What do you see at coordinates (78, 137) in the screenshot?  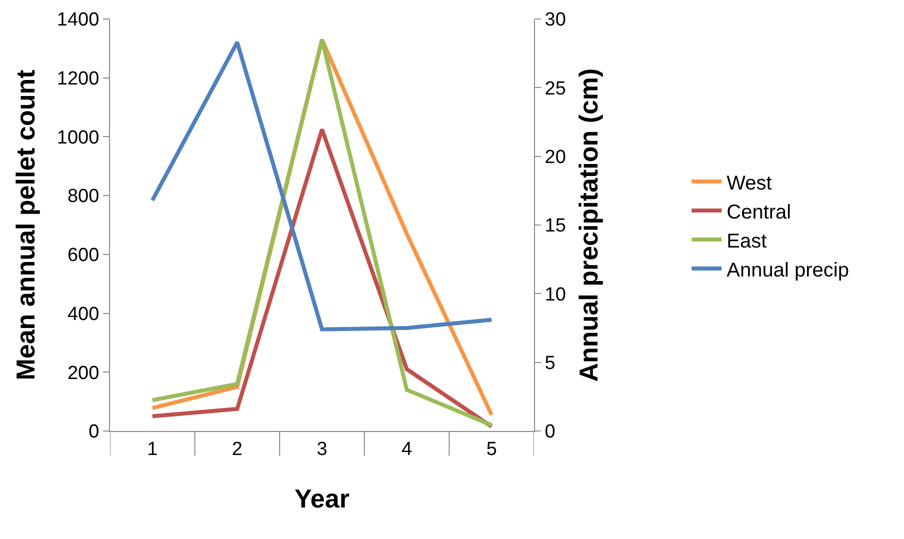 I see `y-tick-label: 1000` at bounding box center [78, 137].